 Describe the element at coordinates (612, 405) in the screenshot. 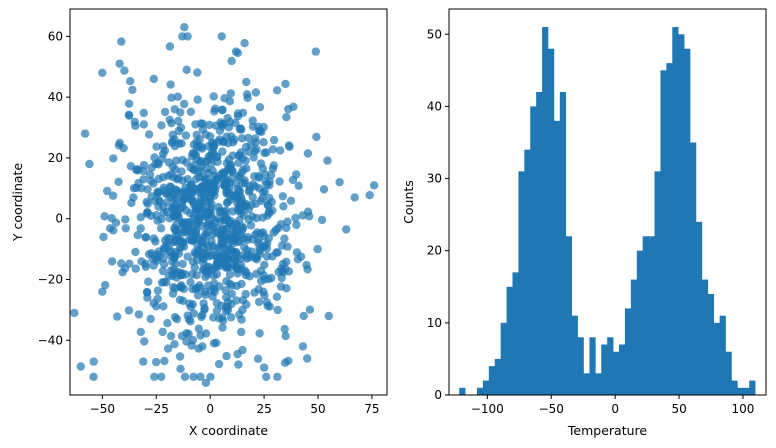

I see `histogram-x-ticks: −100 −50 0 50 100` at that location.